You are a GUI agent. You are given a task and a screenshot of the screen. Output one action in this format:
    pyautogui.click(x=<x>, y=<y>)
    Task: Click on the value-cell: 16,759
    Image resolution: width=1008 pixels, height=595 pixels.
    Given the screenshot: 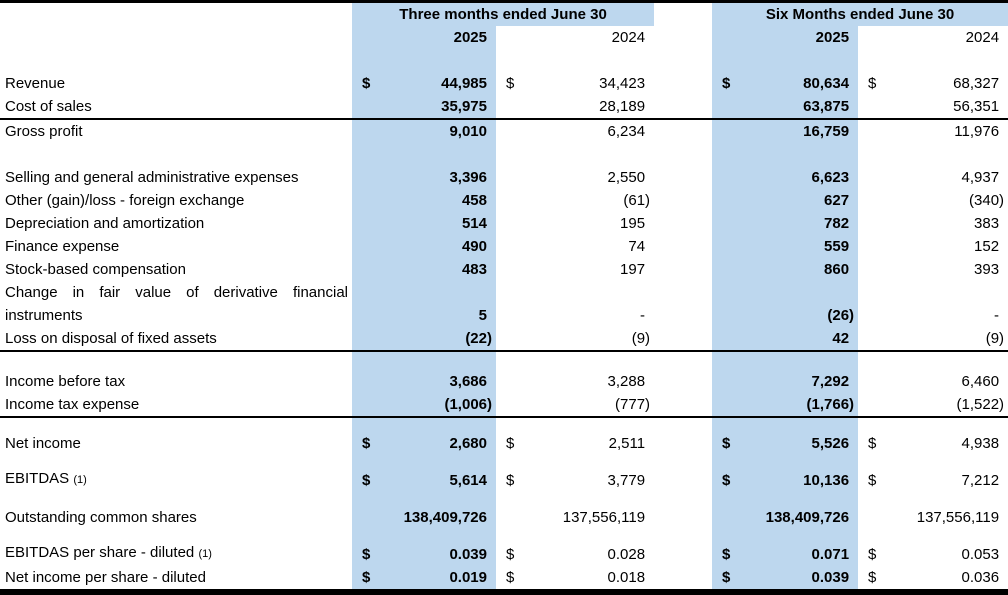 What is the action you would take?
    pyautogui.click(x=798, y=131)
    